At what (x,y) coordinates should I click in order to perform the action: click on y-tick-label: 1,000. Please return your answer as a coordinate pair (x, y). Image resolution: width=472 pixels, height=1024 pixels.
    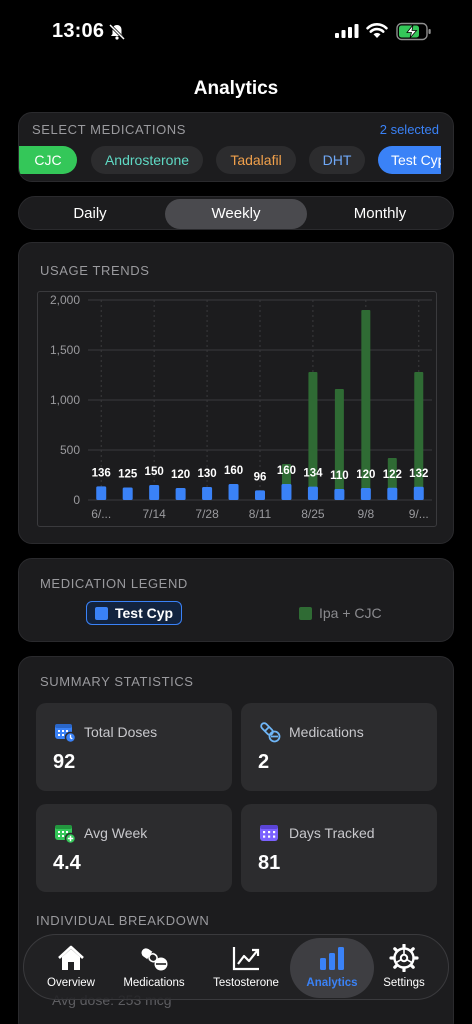
    Looking at the image, I should click on (65, 400).